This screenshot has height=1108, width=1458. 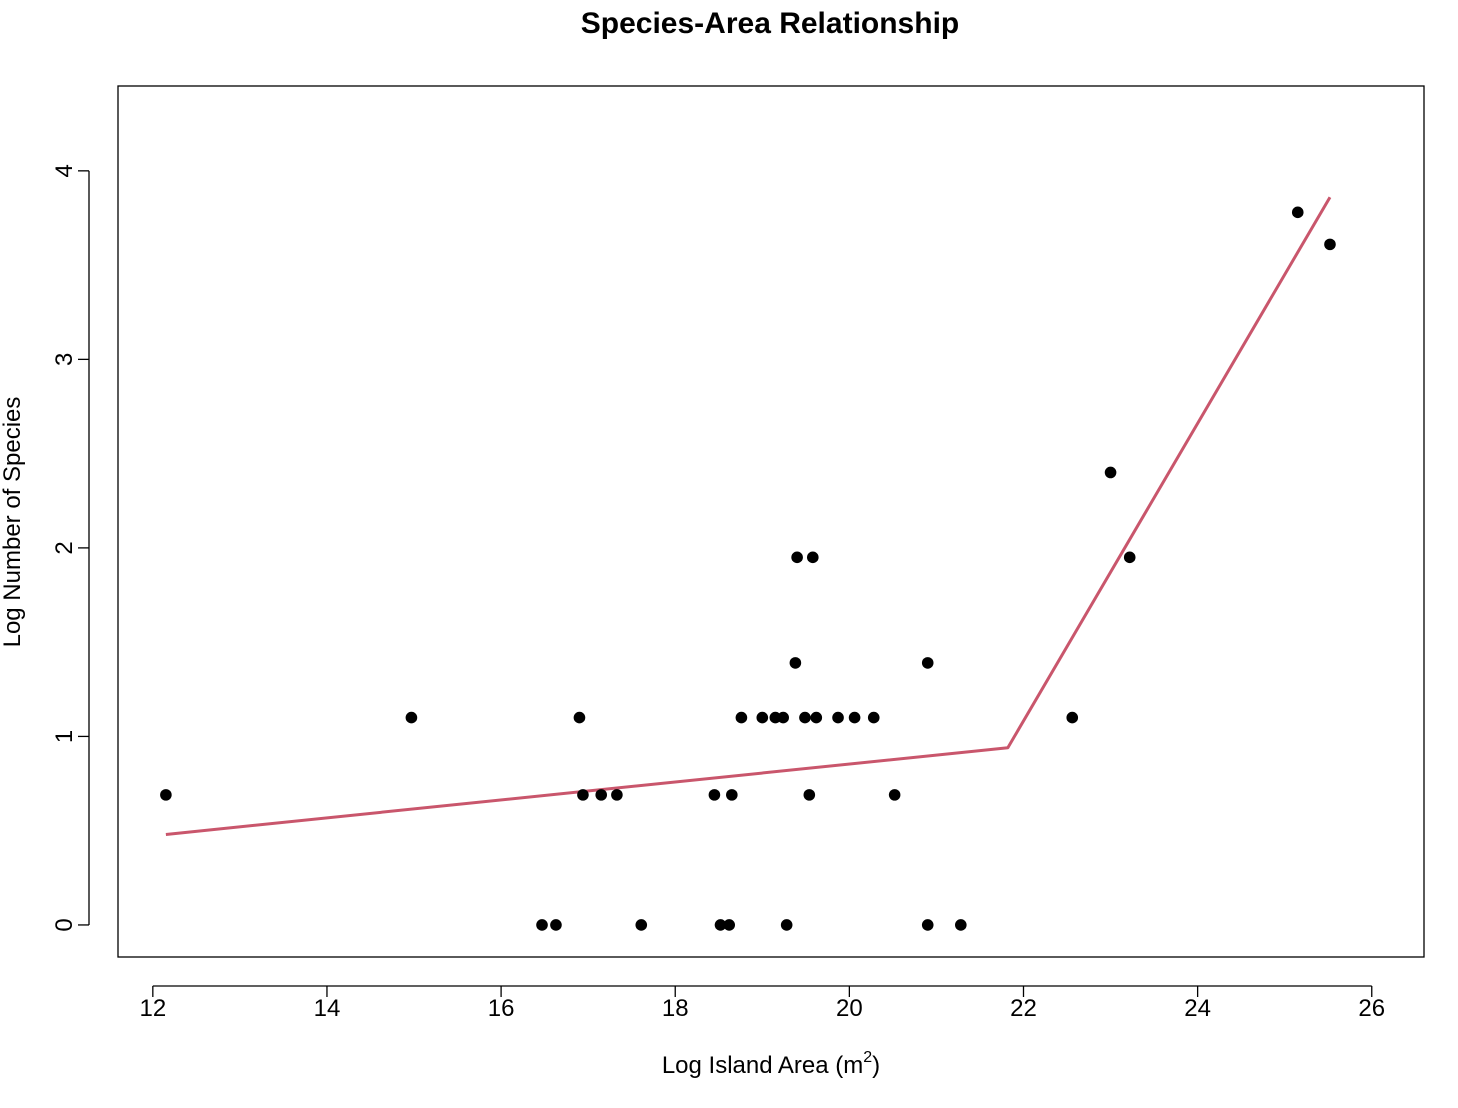 What do you see at coordinates (64, 547) in the screenshot?
I see `y-tick-label: 2` at bounding box center [64, 547].